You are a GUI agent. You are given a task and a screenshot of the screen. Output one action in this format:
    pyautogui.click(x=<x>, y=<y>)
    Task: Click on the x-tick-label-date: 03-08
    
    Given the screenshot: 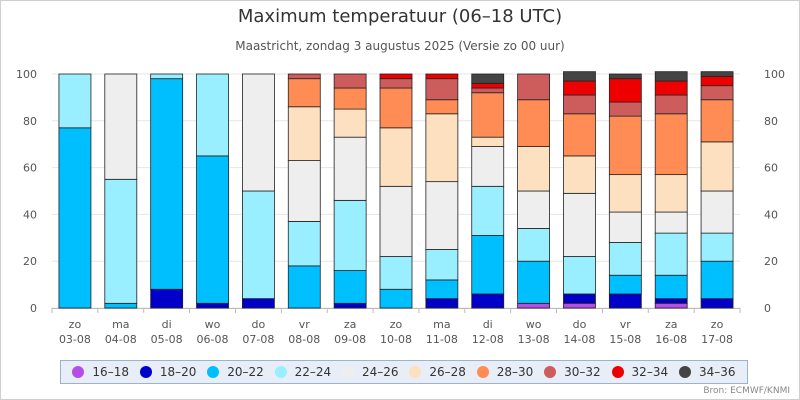 What is the action you would take?
    pyautogui.click(x=75, y=339)
    